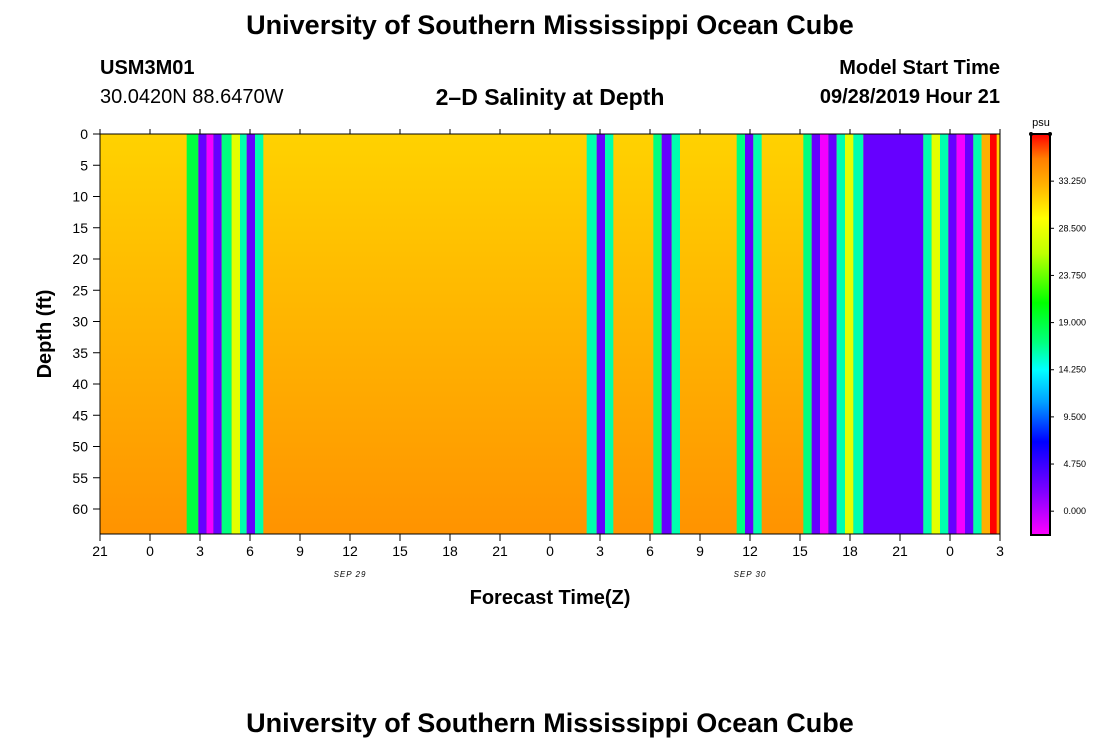  What do you see at coordinates (80, 290) in the screenshot?
I see `y-tick-label: 25` at bounding box center [80, 290].